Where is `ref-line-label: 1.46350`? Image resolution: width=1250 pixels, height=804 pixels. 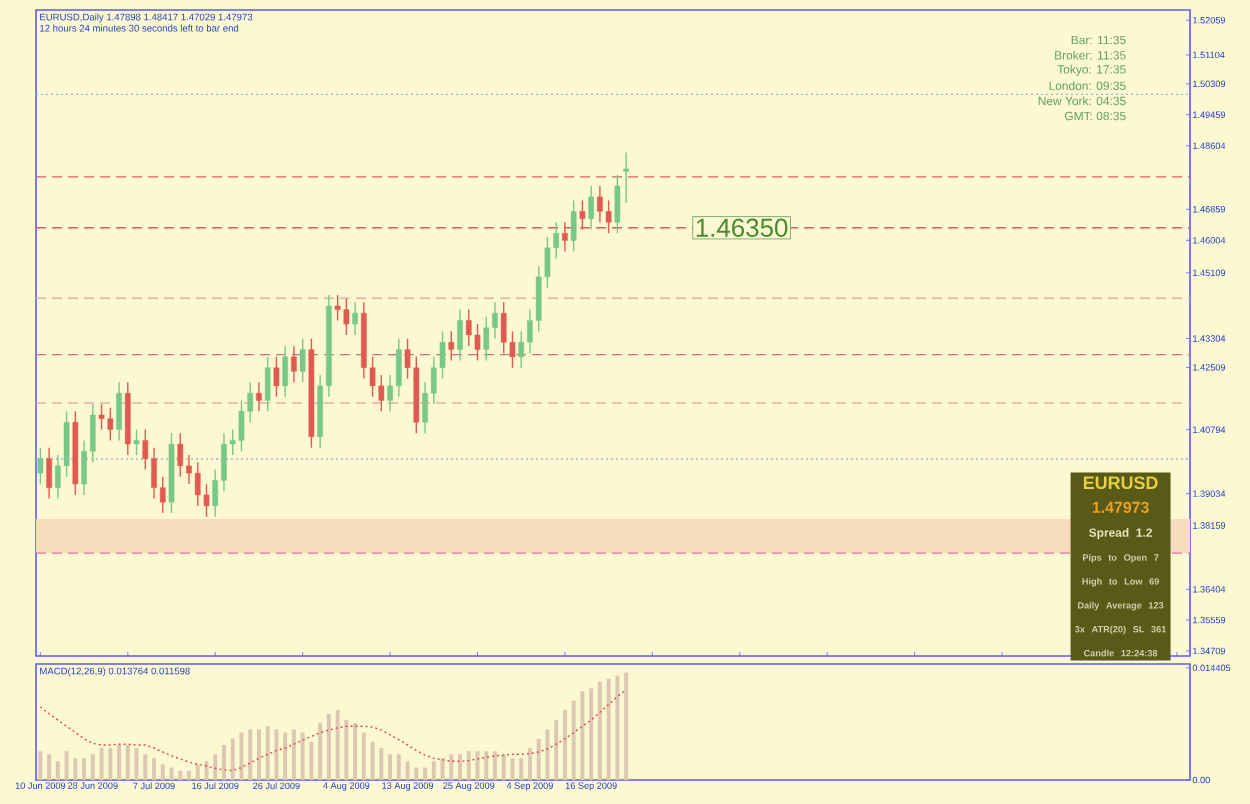 ref-line-label: 1.46350 is located at coordinates (742, 227).